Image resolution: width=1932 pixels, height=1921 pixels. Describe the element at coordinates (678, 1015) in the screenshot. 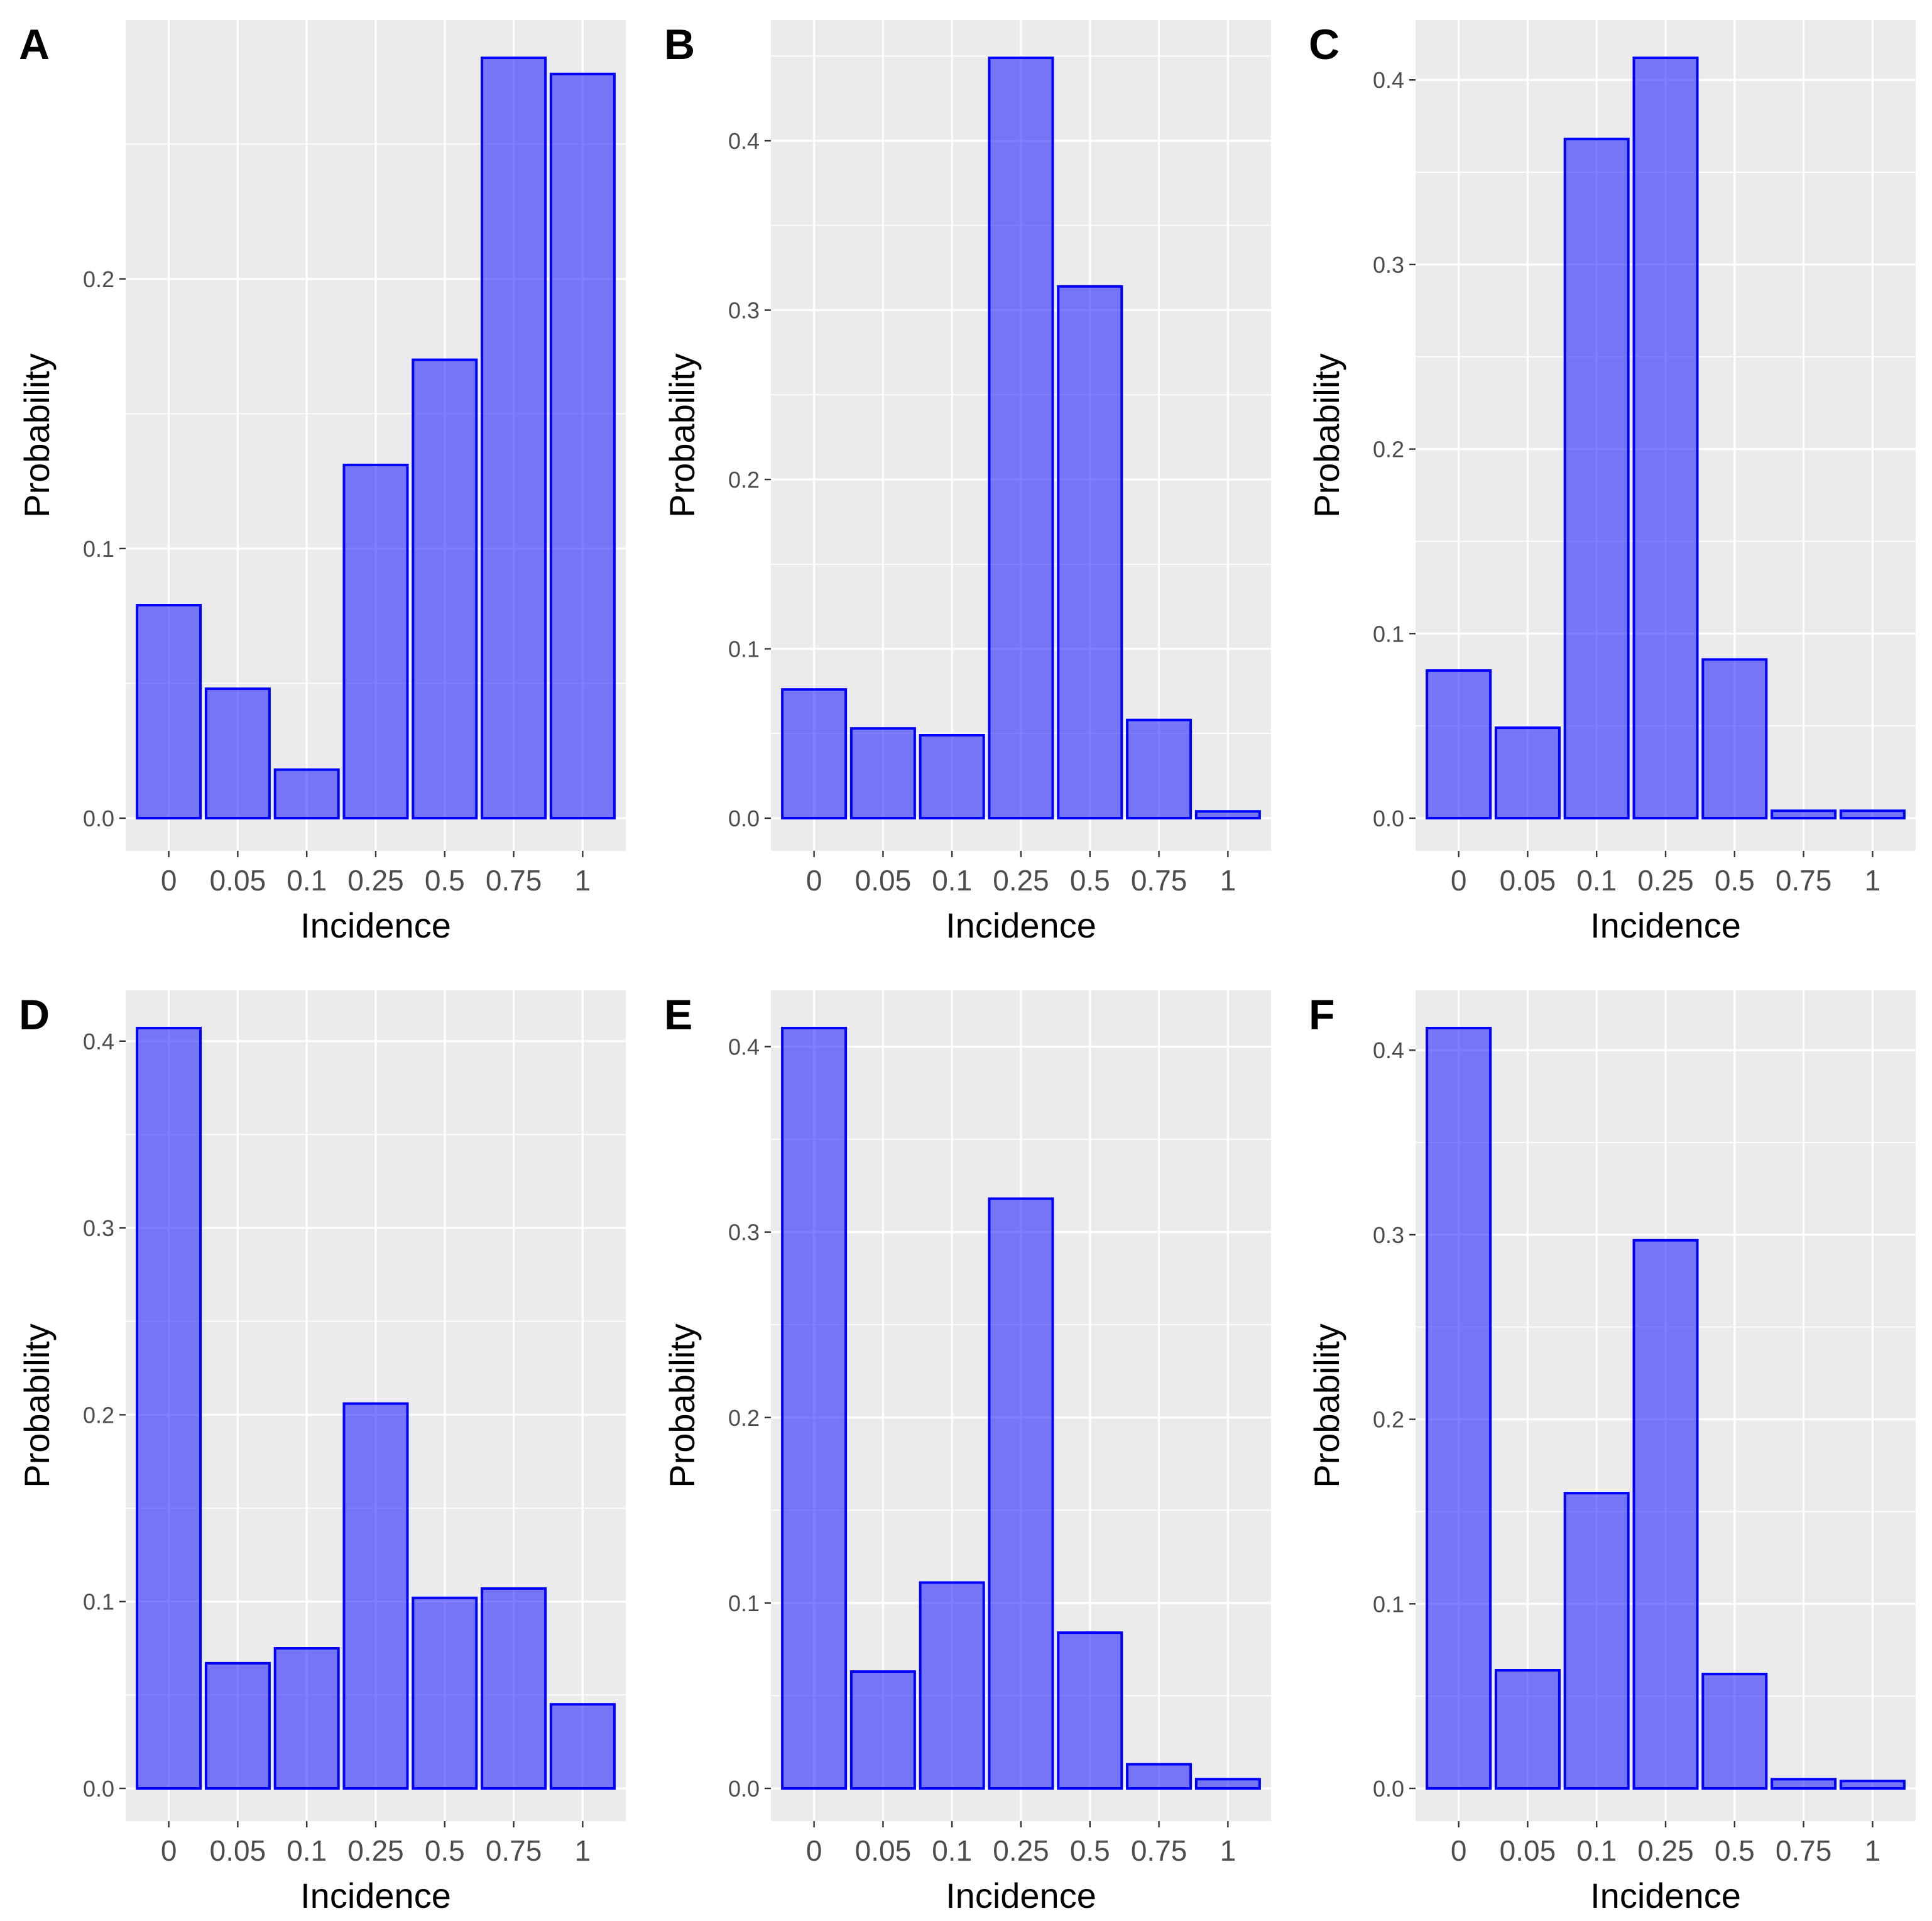

I see `panel-tag: E` at that location.